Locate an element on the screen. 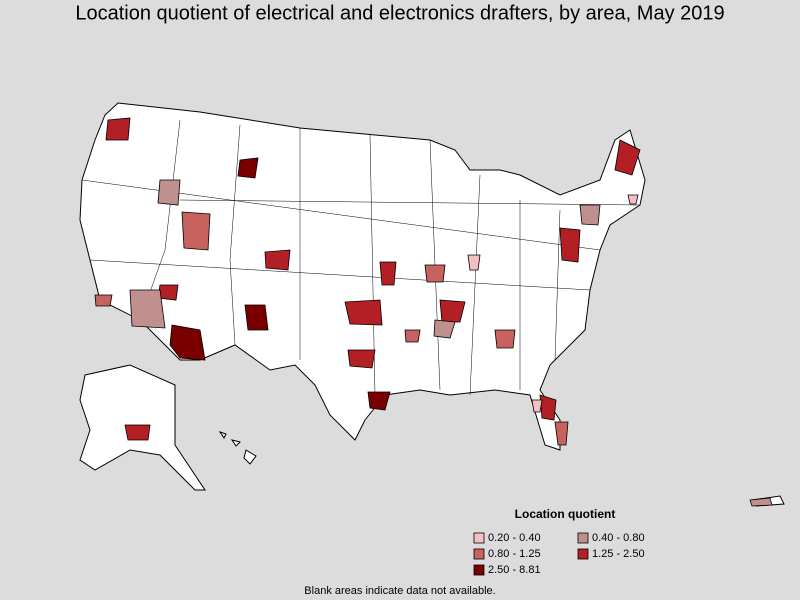 This screenshot has width=800, height=600. legend-label: 0.40 - 0.80 is located at coordinates (618, 538).